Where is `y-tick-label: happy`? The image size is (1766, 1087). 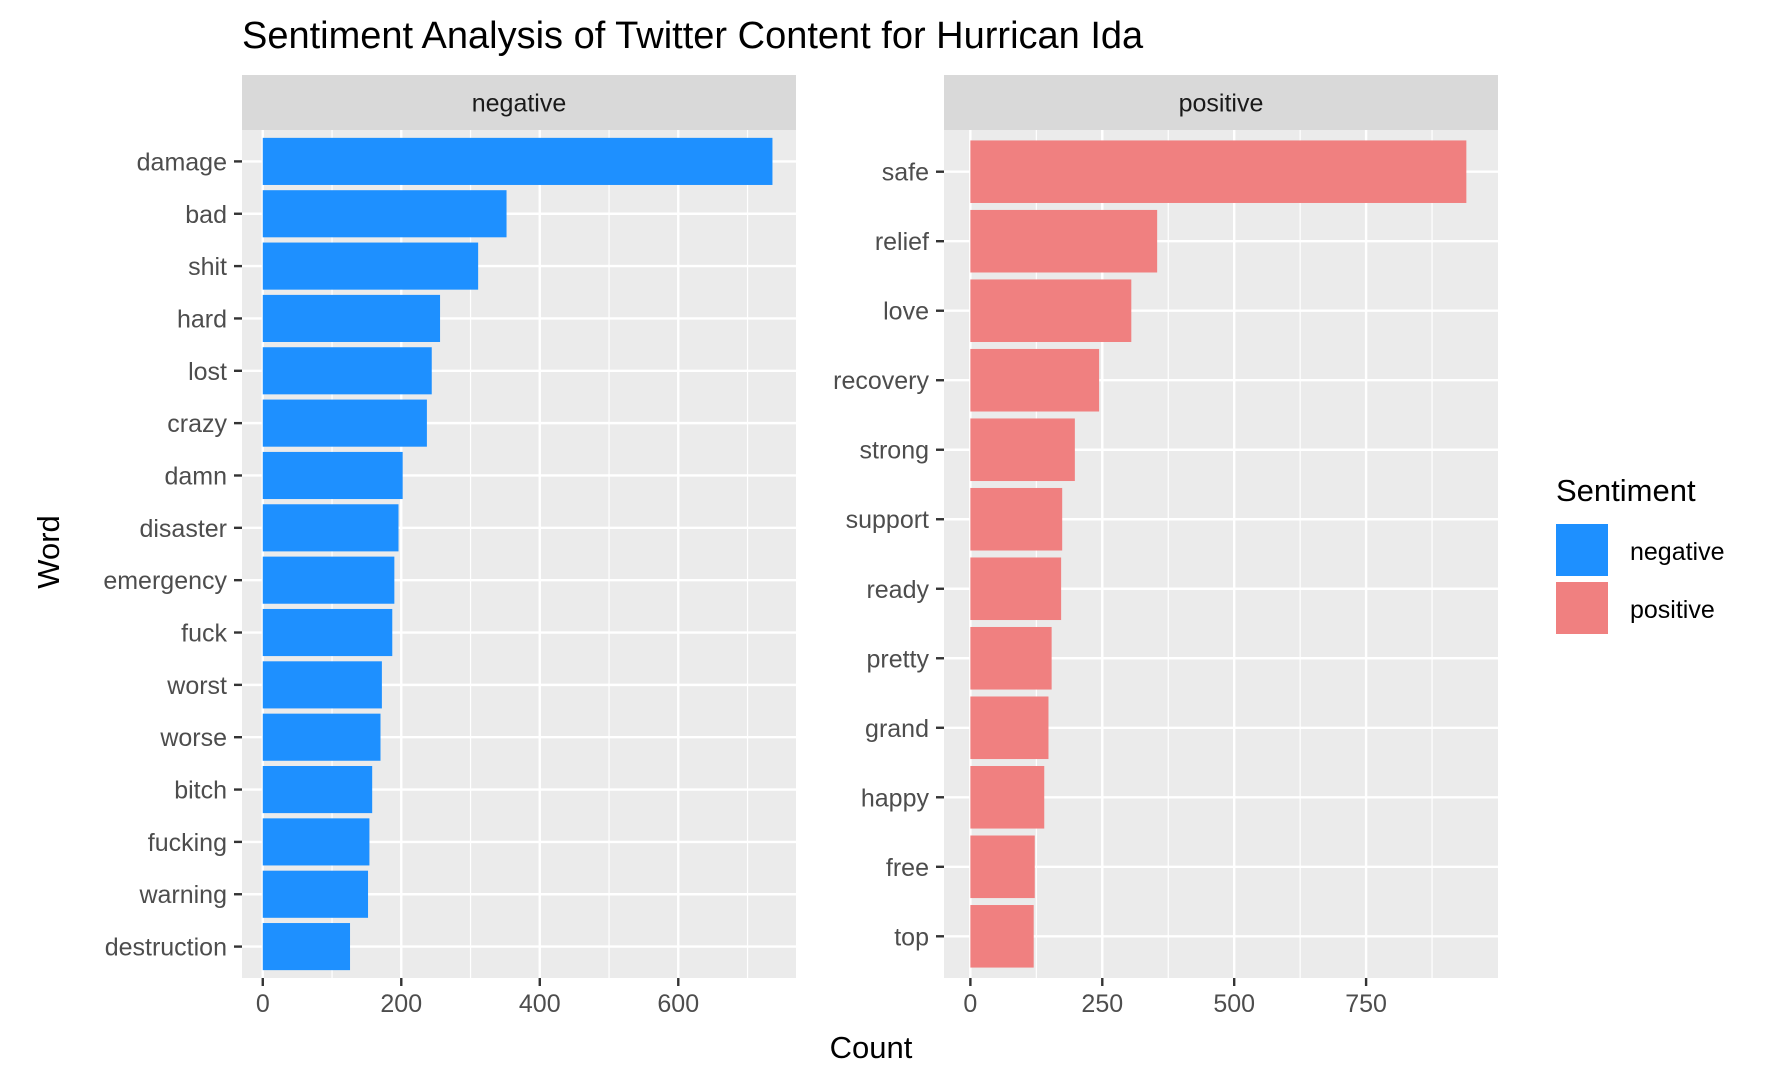 y-tick-label: happy is located at coordinates (895, 798).